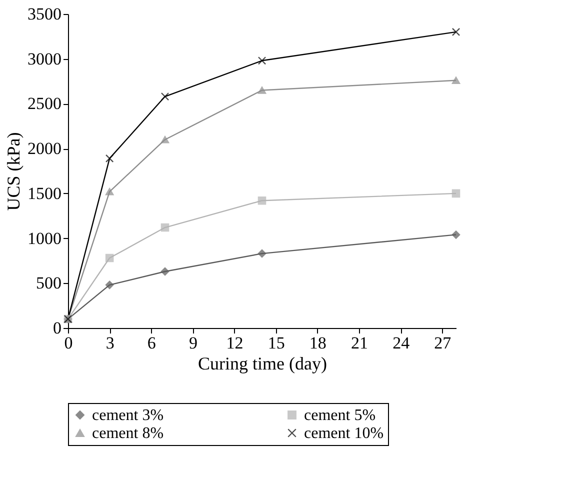 Image resolution: width=563 pixels, height=499 pixels. I want to click on legend-label: cement 5%, so click(340, 415).